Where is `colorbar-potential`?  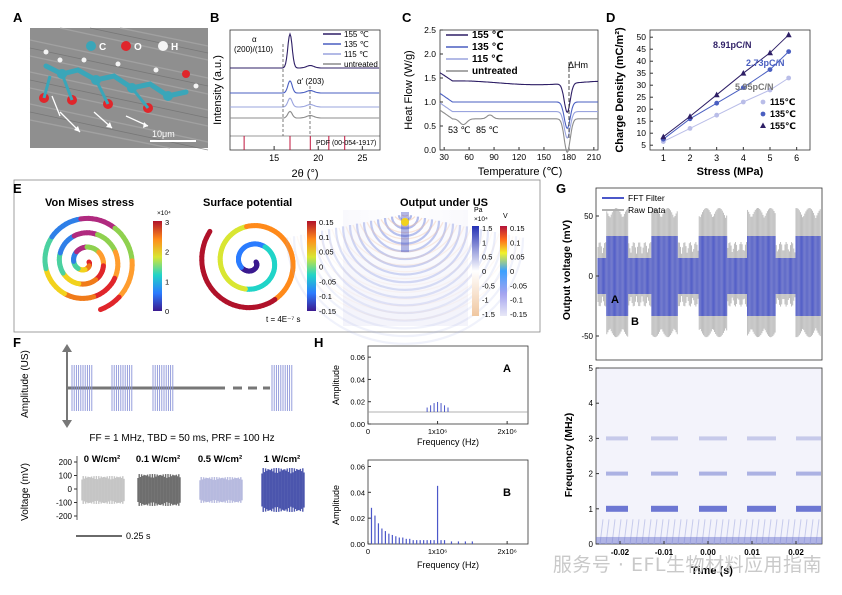
colorbar-potential is located at coordinates (311, 266).